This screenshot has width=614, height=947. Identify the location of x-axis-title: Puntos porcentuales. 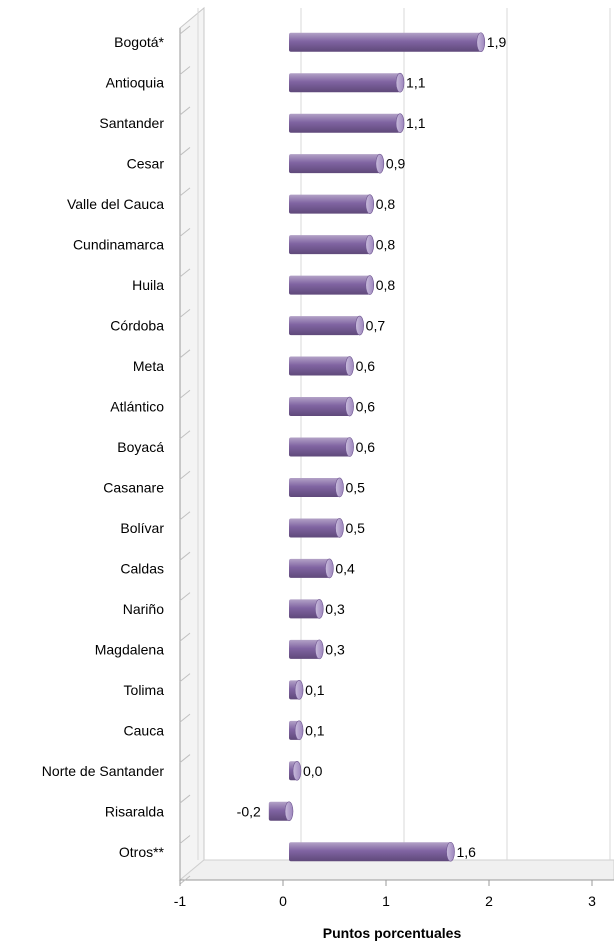
(392, 933).